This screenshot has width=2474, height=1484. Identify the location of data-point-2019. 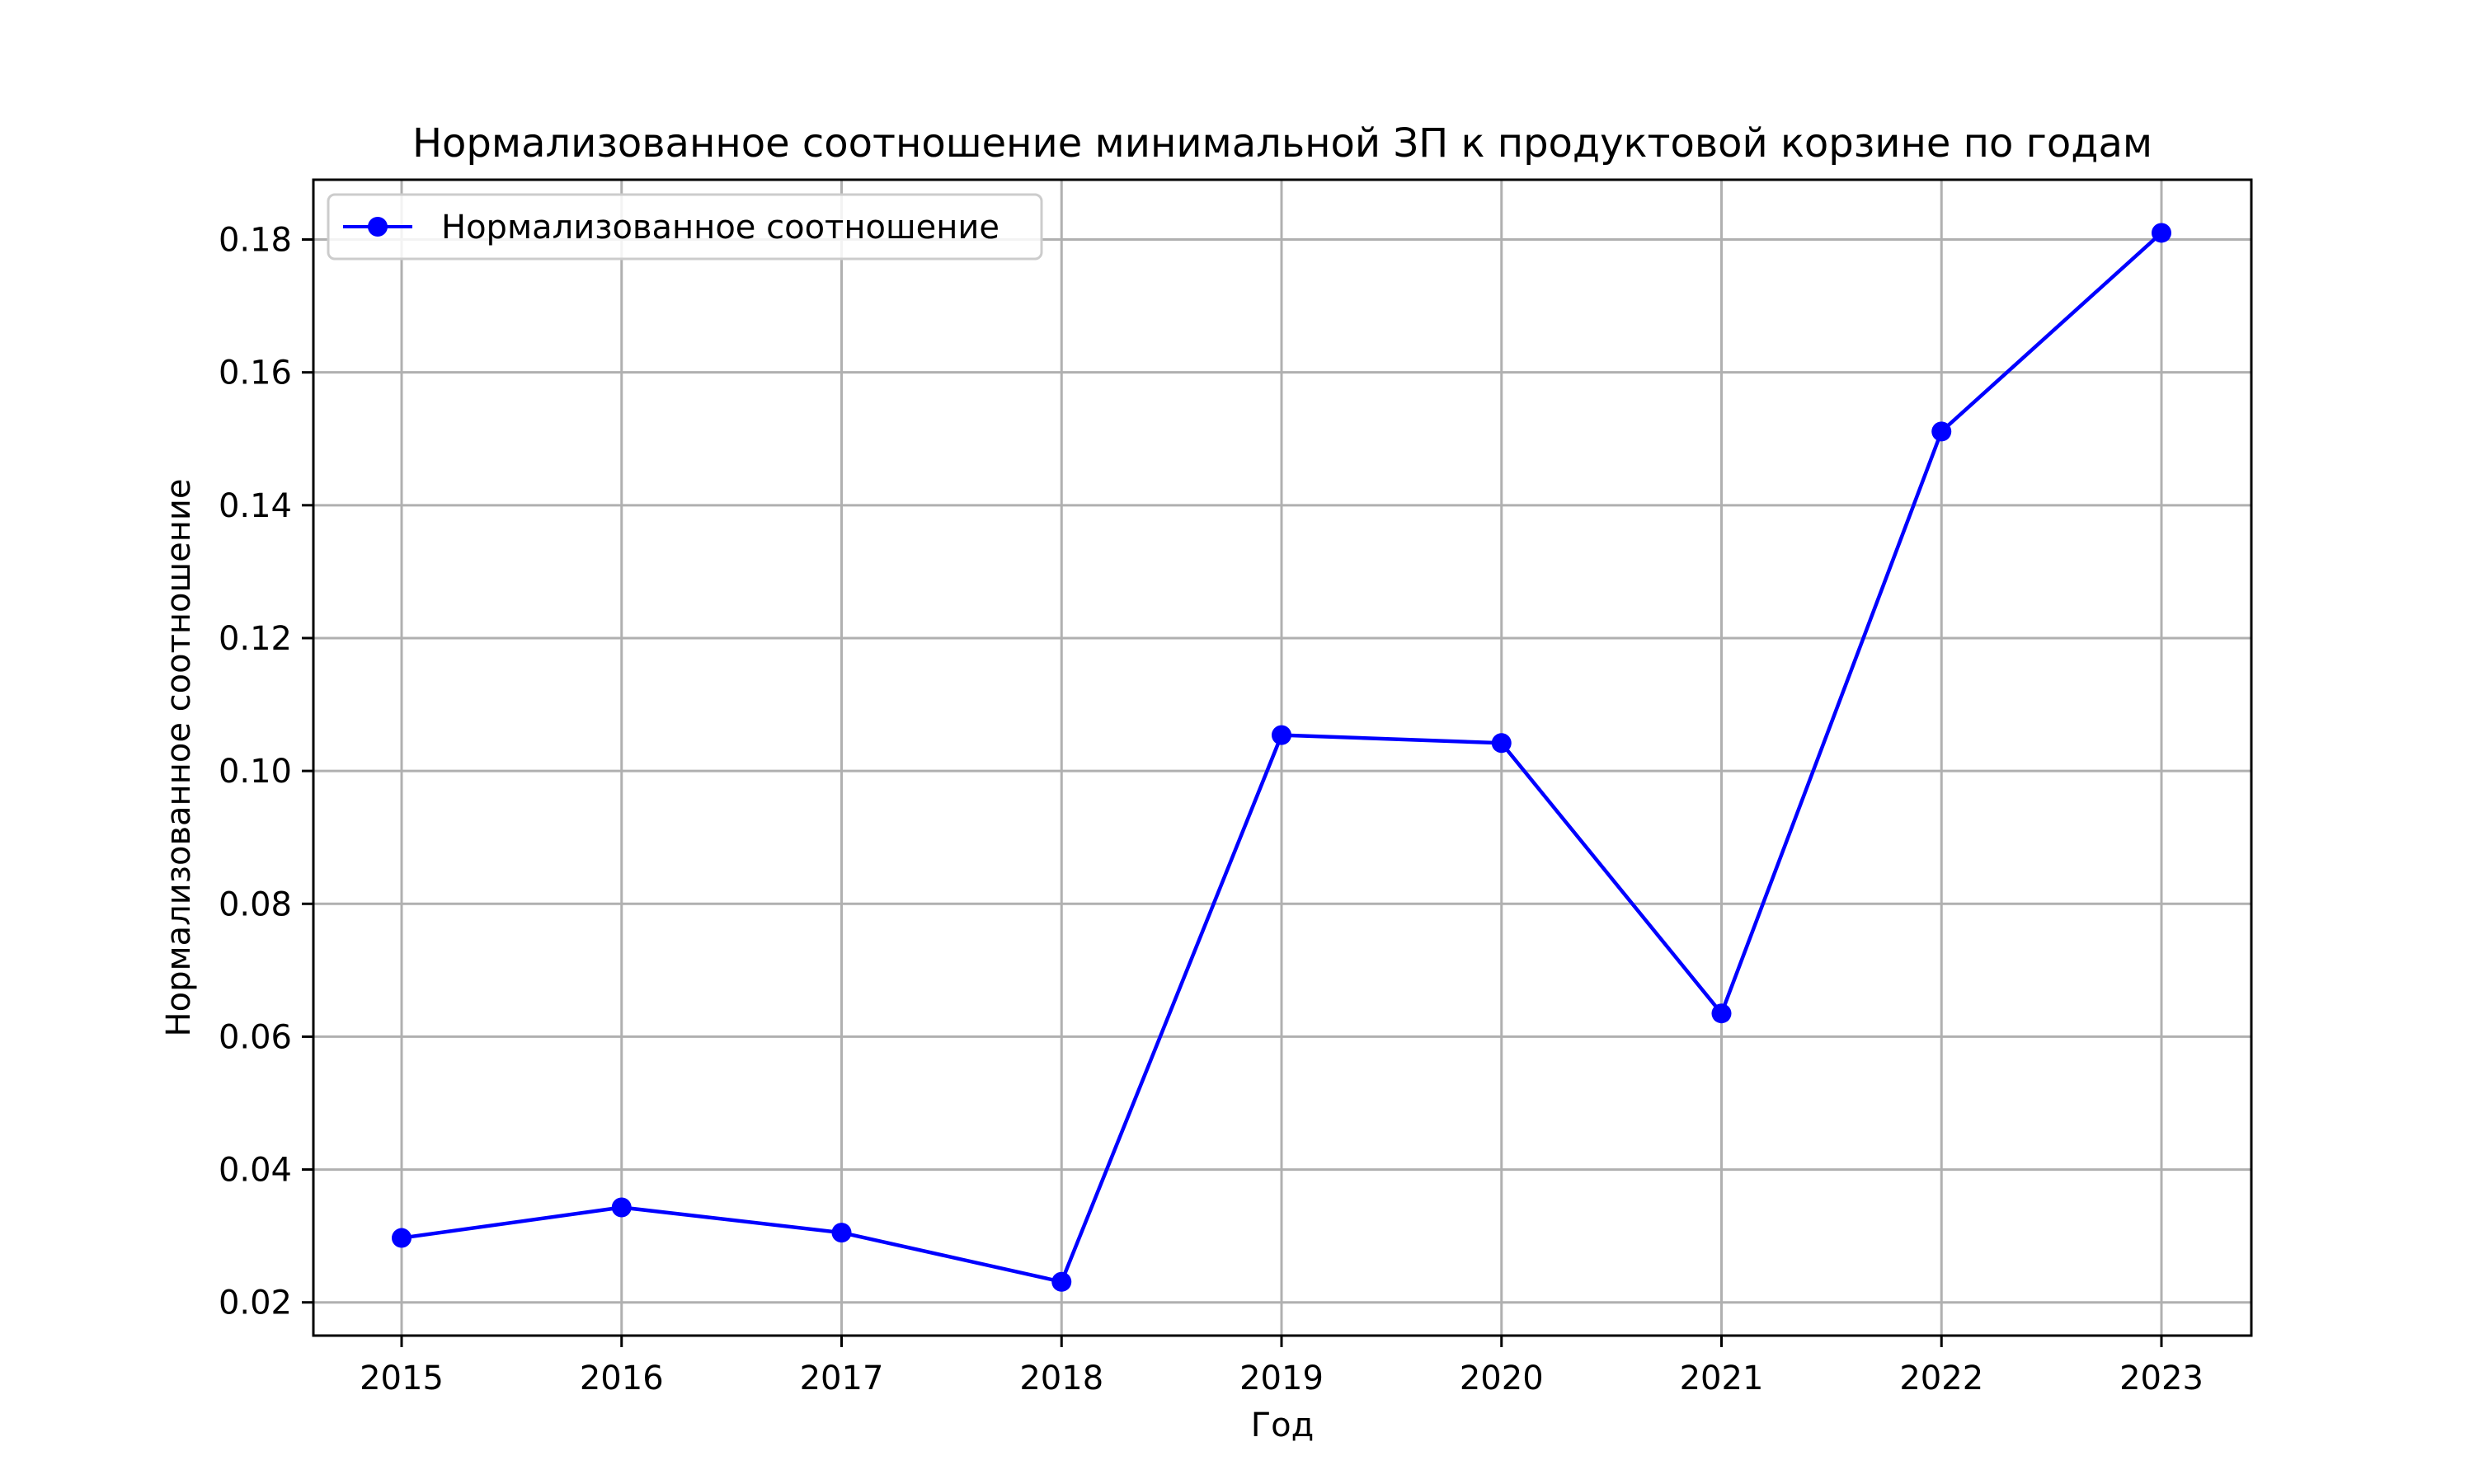
(1281, 735).